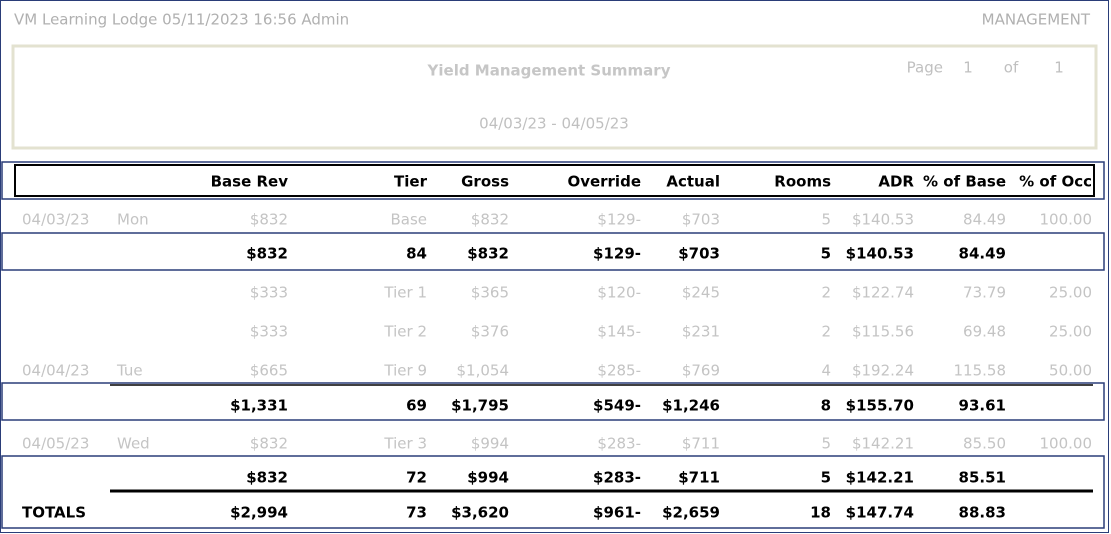 The image size is (1111, 534). What do you see at coordinates (483, 371) in the screenshot?
I see `detail-cell: $1,054` at bounding box center [483, 371].